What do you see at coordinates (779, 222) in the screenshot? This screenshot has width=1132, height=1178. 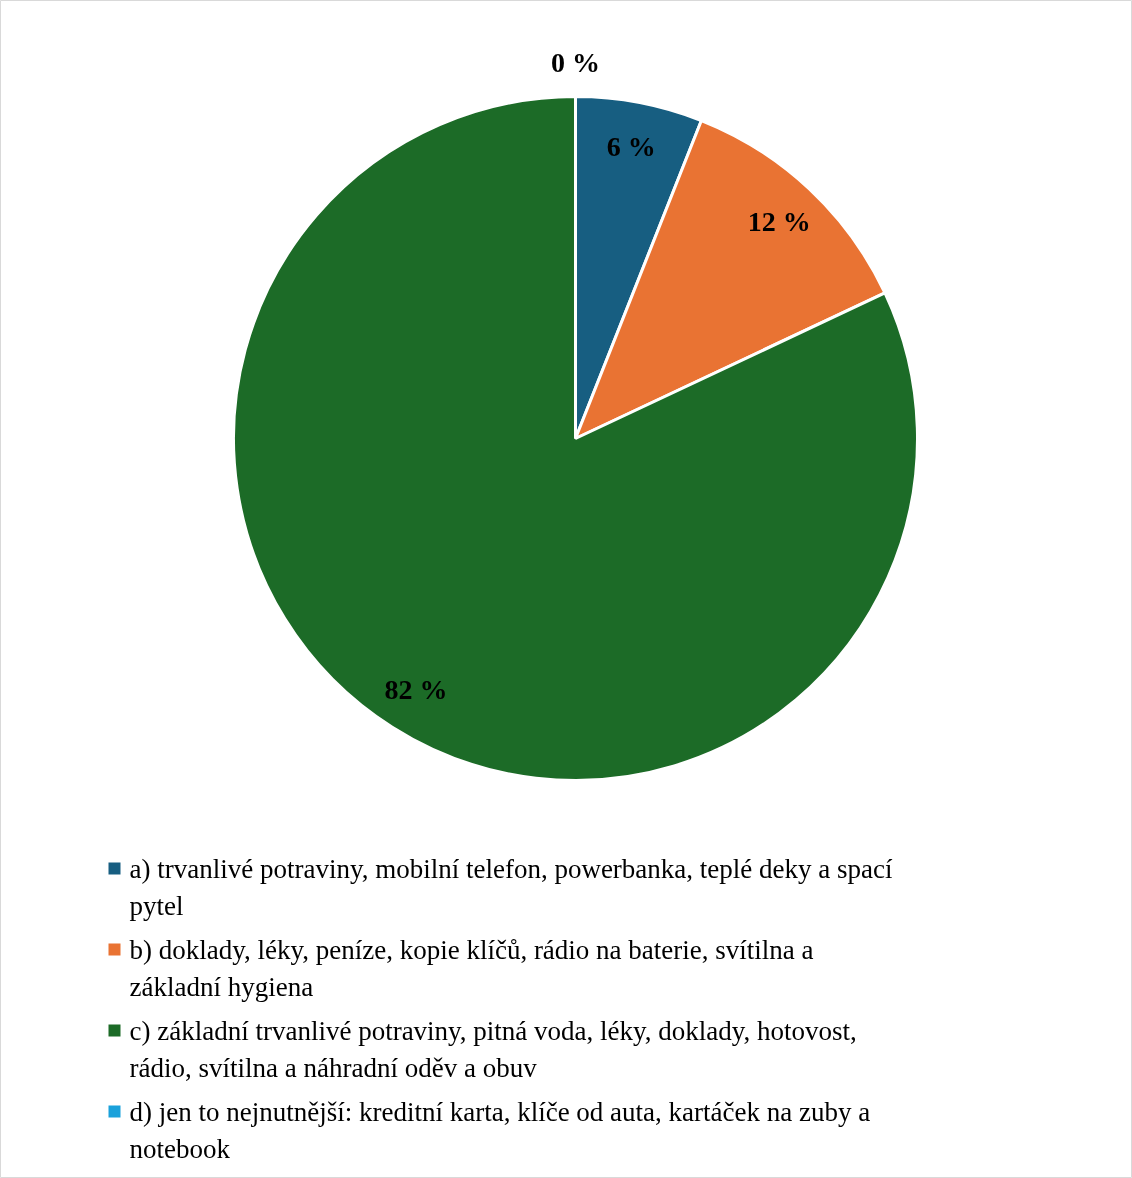 I see `data-label: 12 %` at bounding box center [779, 222].